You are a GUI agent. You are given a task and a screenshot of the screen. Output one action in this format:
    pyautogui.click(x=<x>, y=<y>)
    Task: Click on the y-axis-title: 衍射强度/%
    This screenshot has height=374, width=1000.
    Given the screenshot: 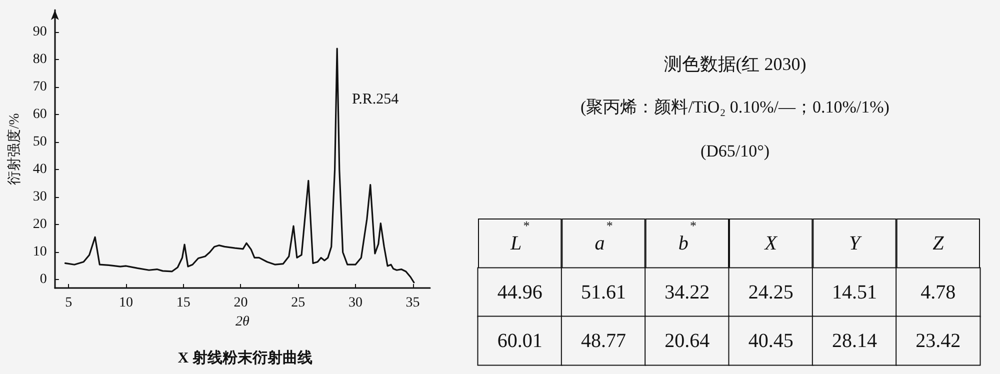 What is the action you would take?
    pyautogui.click(x=14, y=148)
    